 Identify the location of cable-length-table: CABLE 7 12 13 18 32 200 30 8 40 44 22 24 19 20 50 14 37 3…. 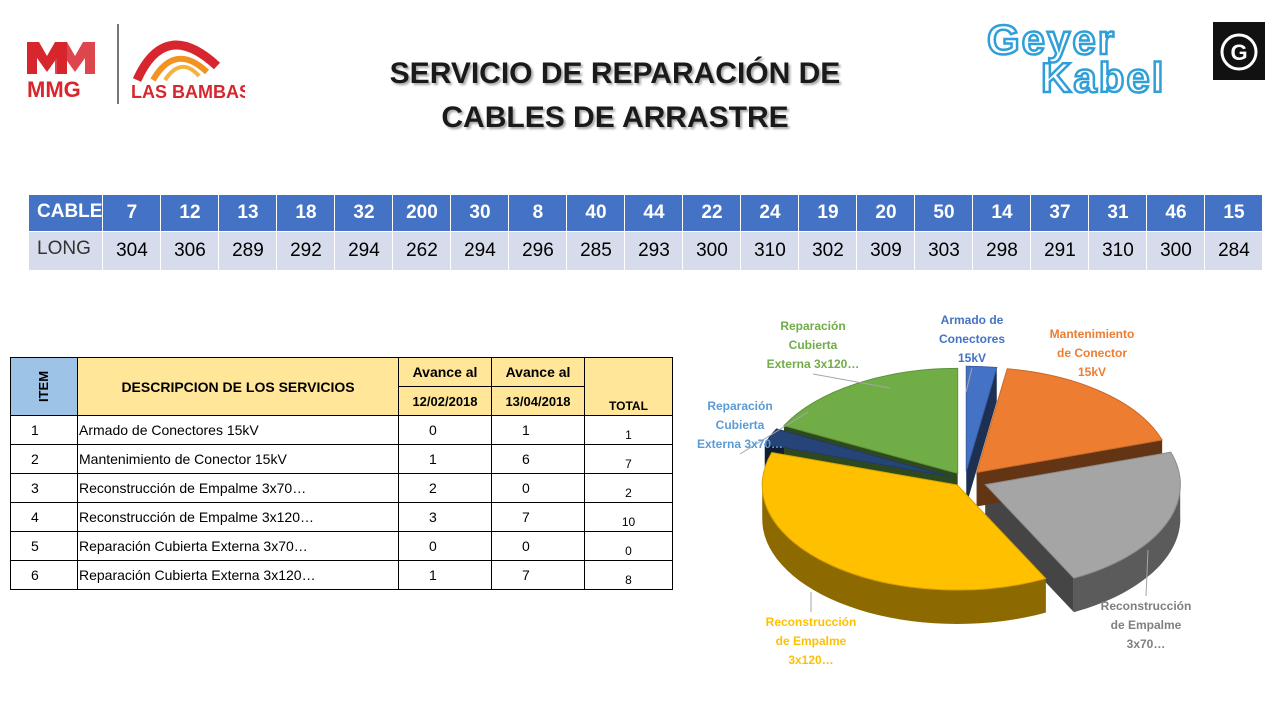
(645, 232).